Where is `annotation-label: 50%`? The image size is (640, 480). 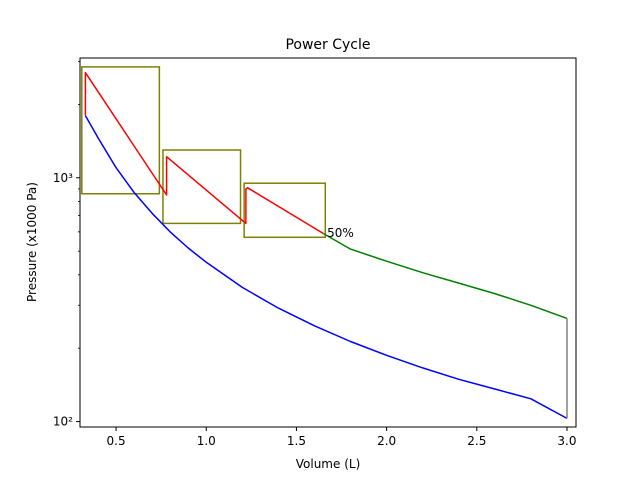 annotation-label: 50% is located at coordinates (340, 233).